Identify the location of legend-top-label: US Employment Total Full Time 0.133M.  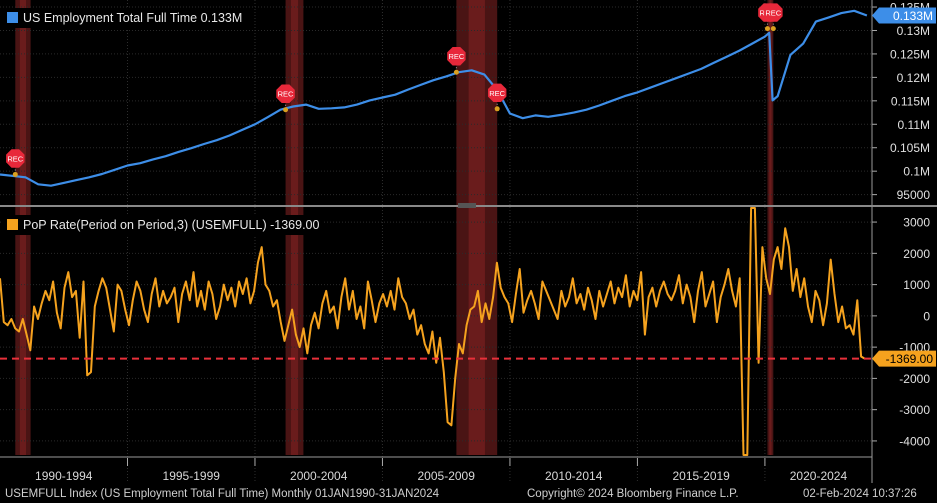
(133, 18).